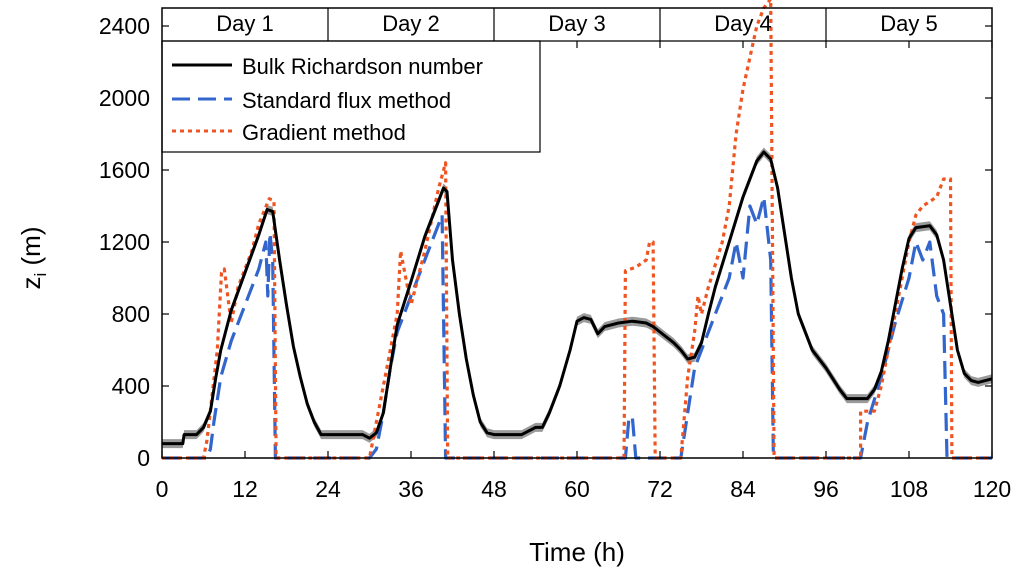 This screenshot has width=1019, height=570. What do you see at coordinates (909, 489) in the screenshot?
I see `x-tick-label-108: 108` at bounding box center [909, 489].